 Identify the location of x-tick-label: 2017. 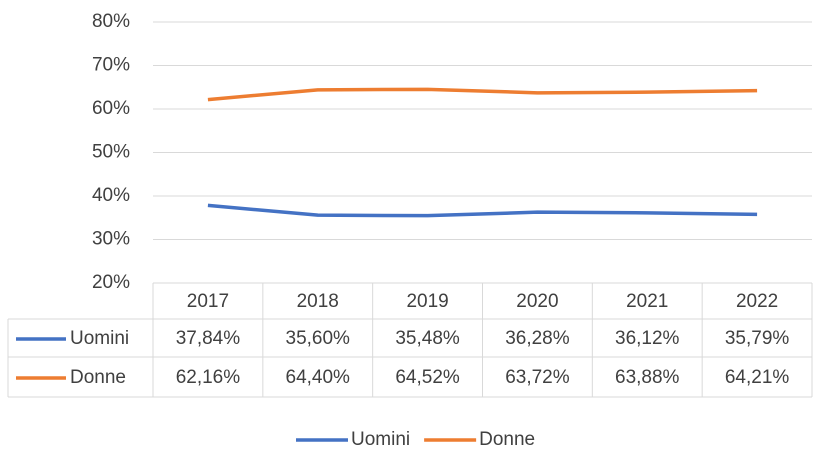
(208, 301).